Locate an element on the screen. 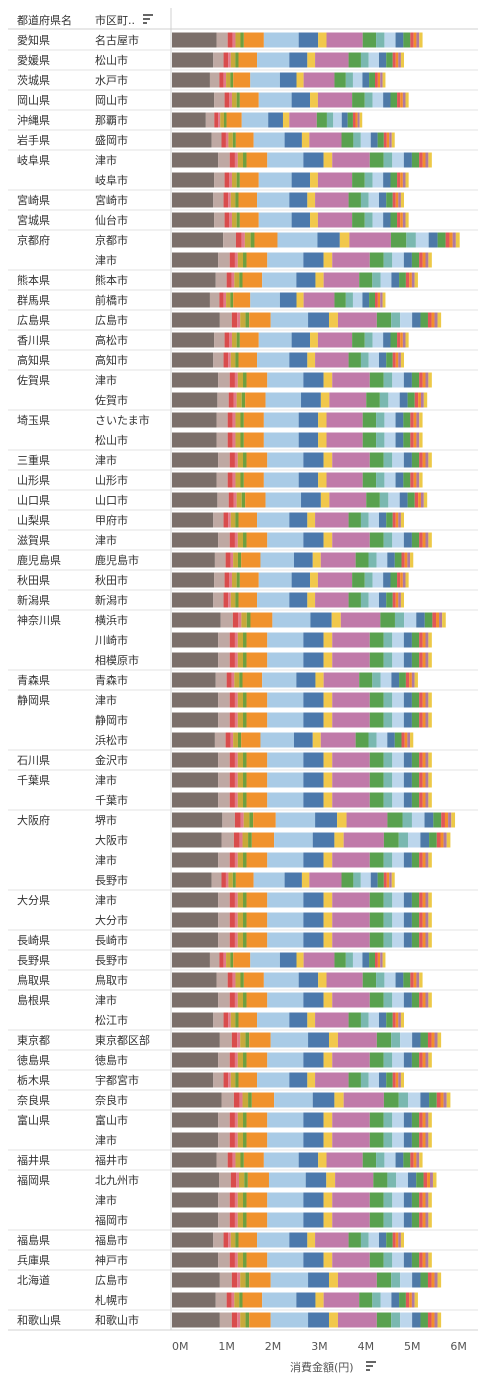 The width and height of the screenshot is (490, 1394). header-prefecture: 都道府県名 is located at coordinates (44, 20).